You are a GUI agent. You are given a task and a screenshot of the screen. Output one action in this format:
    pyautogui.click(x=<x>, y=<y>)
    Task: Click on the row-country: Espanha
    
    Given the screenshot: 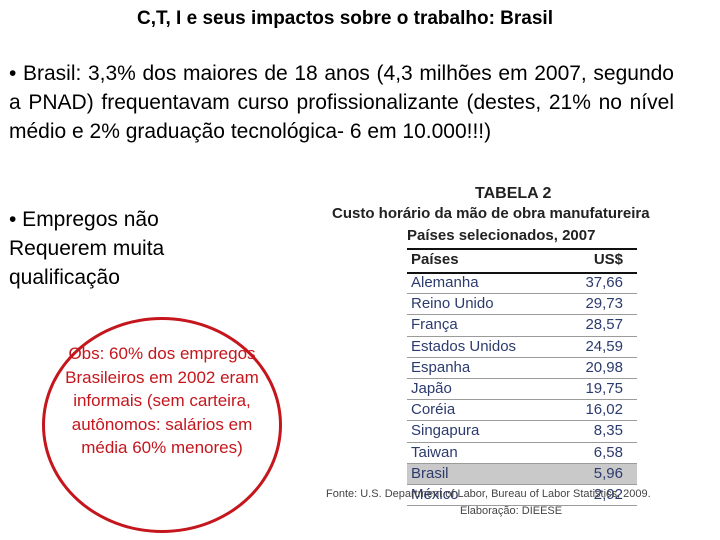 What is the action you would take?
    pyautogui.click(x=441, y=367)
    